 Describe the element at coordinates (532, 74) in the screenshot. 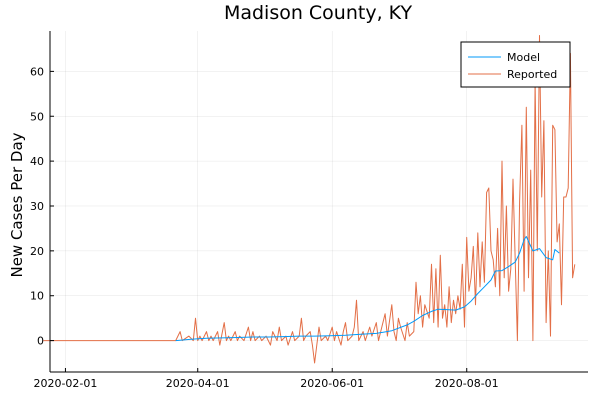

I see `legend-label-reported: Reported` at that location.